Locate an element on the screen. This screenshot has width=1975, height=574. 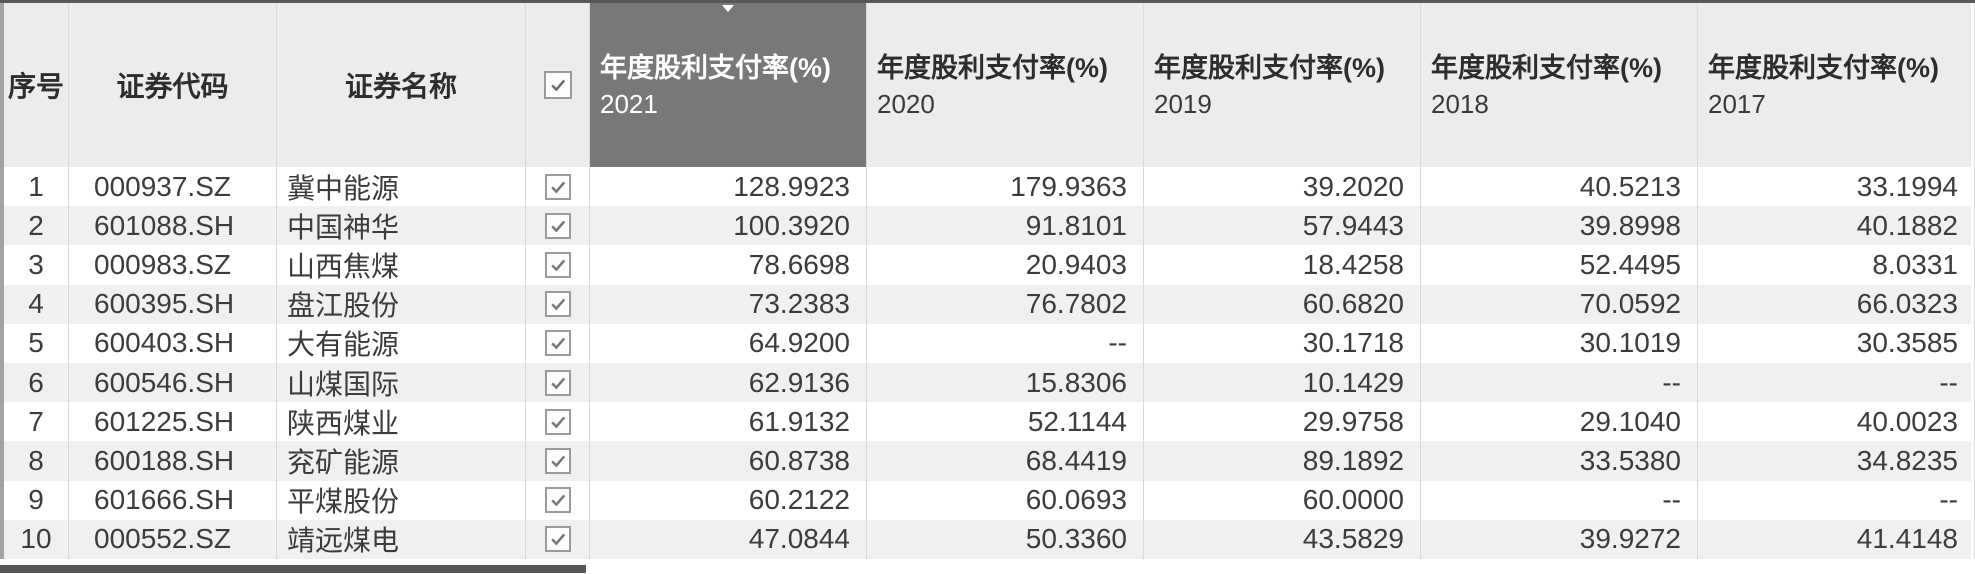
top-frame-border is located at coordinates (987, 1).